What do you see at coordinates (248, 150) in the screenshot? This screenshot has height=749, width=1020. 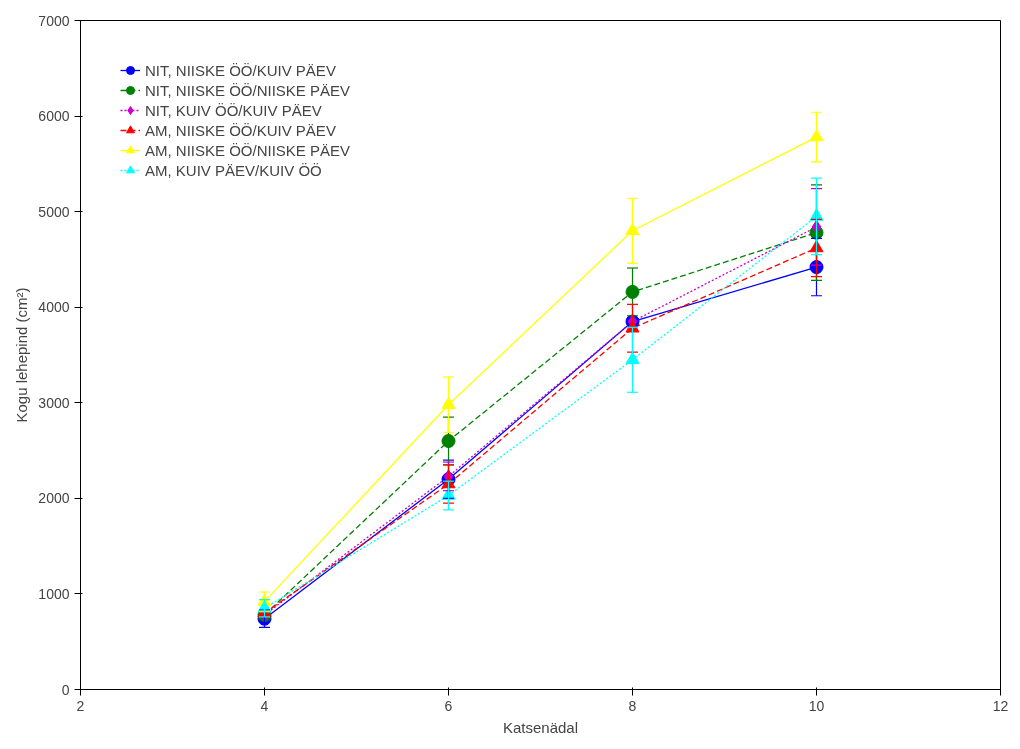 I see `legend-label: AM, NIISKE ÖÖ/NIISKE PÄEV` at bounding box center [248, 150].